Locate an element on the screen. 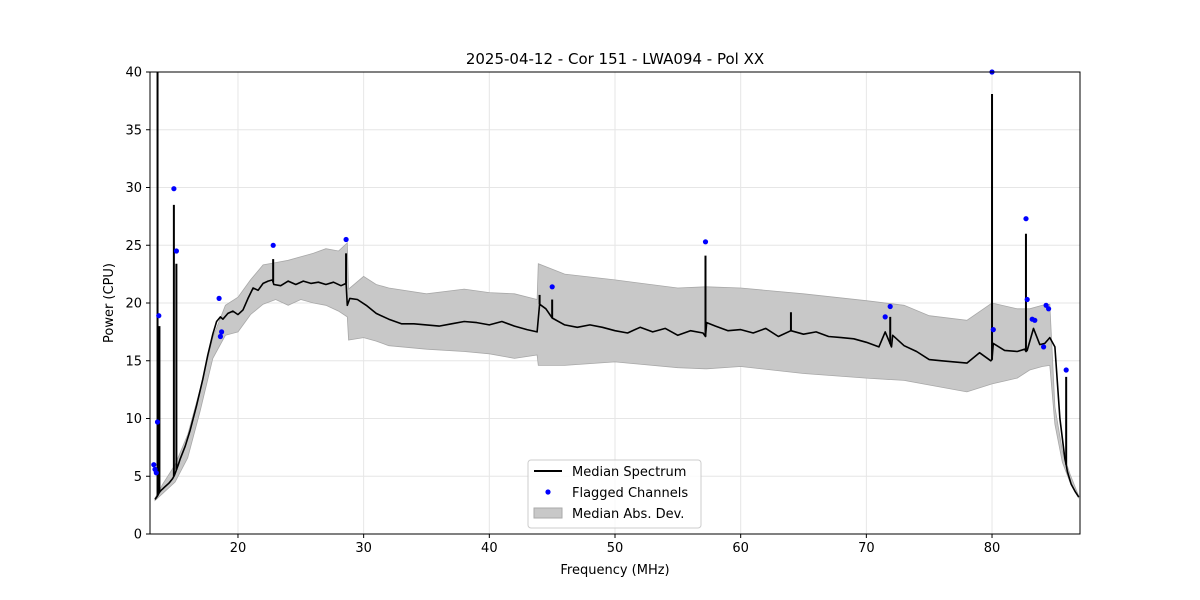 The width and height of the screenshot is (1200, 600). x-tick-label: 60 is located at coordinates (740, 548).